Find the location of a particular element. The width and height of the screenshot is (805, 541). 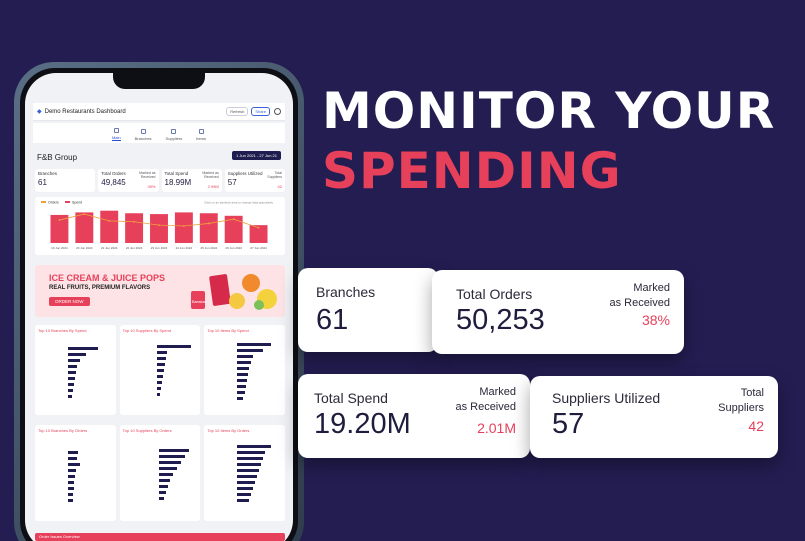

chart-x-tick: 26 Jun 2024 is located at coordinates (233, 248).